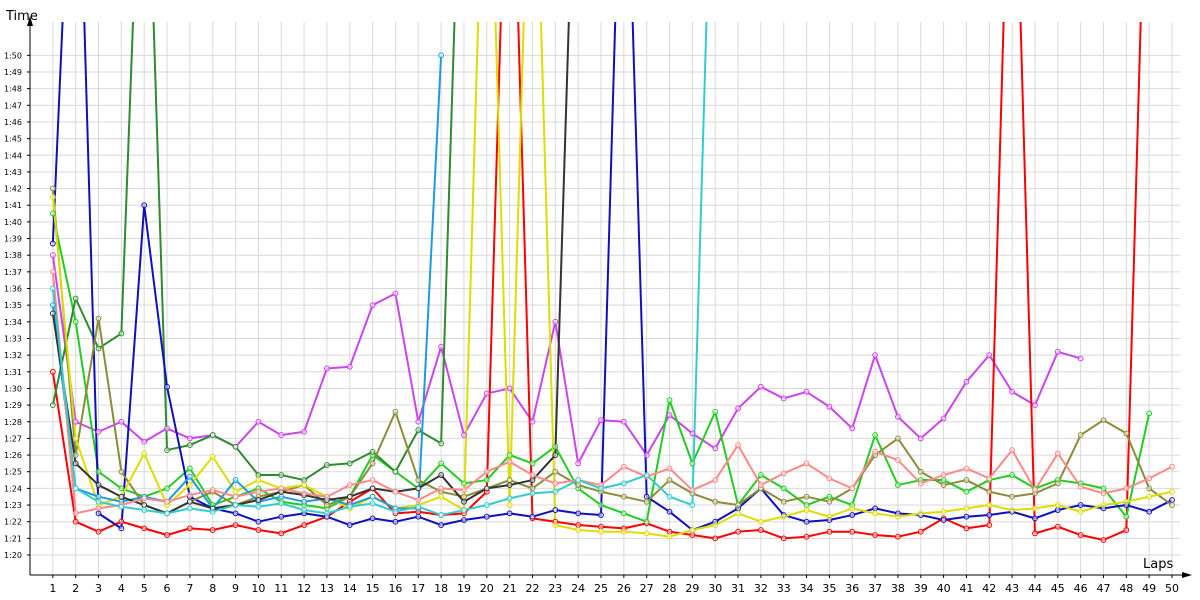 This screenshot has width=1200, height=600. I want to click on x-tick-label: 44, so click(1035, 588).